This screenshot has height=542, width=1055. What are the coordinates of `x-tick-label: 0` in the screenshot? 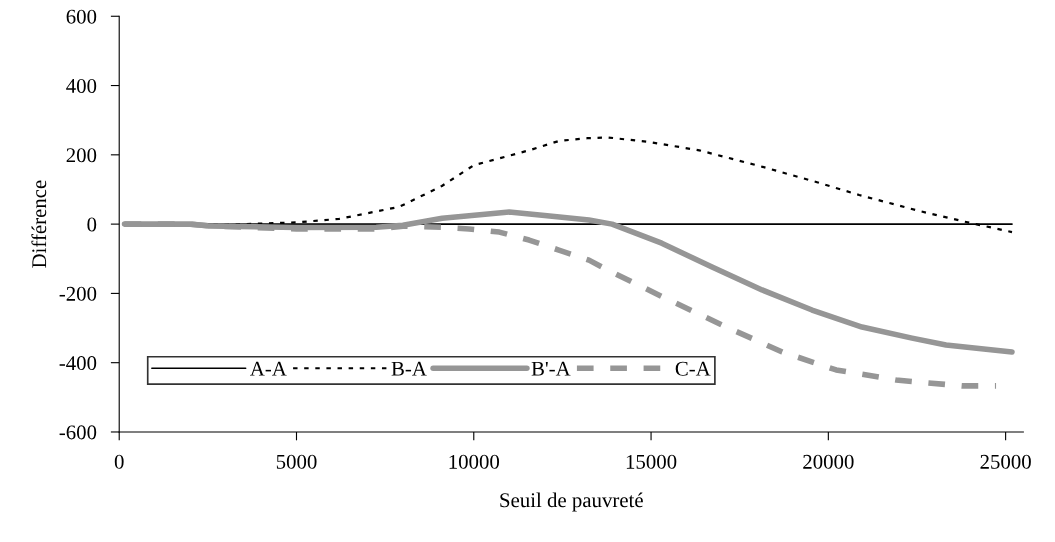 It's located at (119, 461).